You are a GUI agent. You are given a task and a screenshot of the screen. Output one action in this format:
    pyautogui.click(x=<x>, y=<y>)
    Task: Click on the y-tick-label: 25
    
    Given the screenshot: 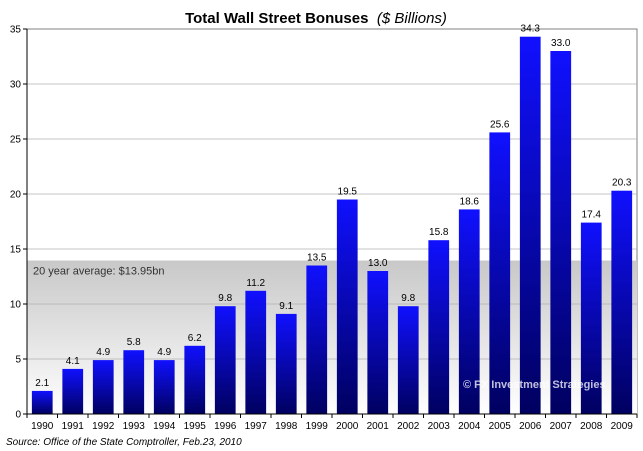 What is the action you would take?
    pyautogui.click(x=16, y=140)
    